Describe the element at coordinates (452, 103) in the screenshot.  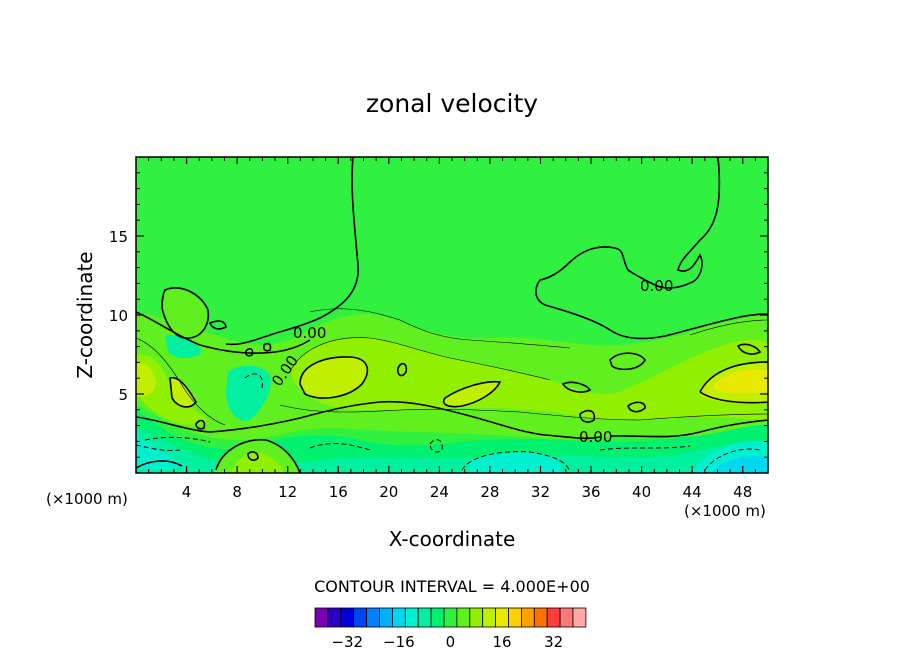
I see `chart-title: zonal velocity` at that location.